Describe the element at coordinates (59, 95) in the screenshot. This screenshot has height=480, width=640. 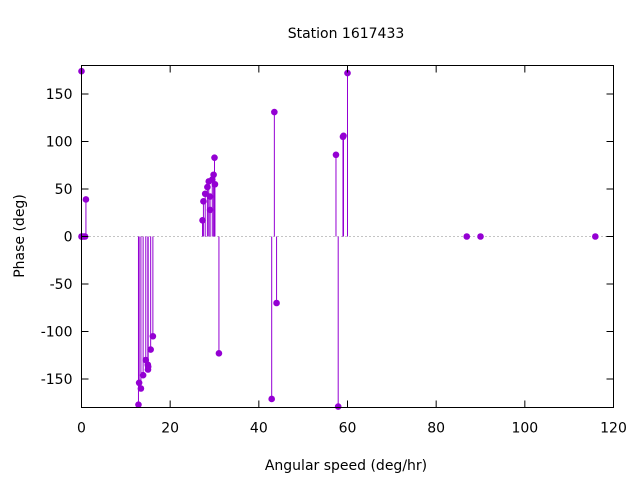
I see `y-tick-label: 150` at that location.